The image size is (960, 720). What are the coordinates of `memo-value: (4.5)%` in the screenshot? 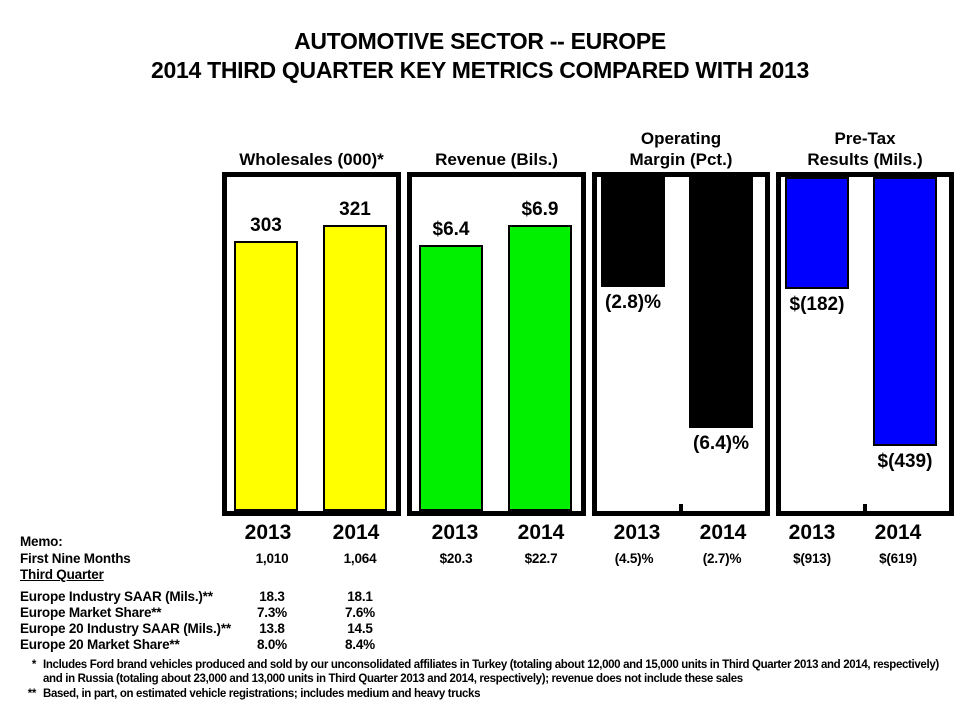 It's located at (634, 558).